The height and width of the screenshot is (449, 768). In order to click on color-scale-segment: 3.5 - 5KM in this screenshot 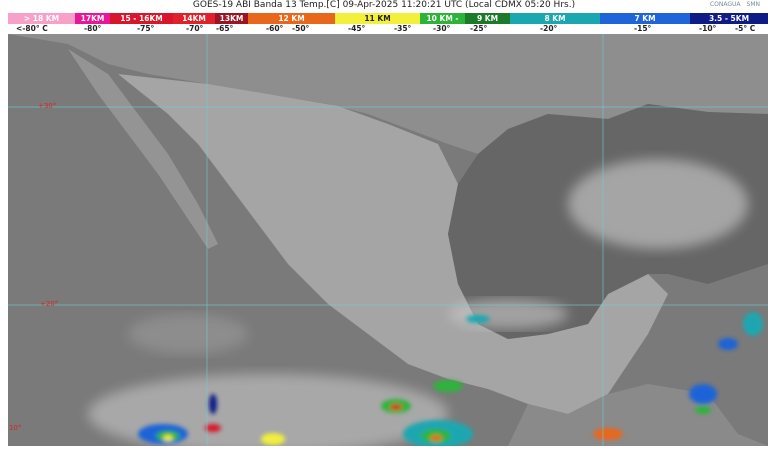, I will do `click(729, 18)`.